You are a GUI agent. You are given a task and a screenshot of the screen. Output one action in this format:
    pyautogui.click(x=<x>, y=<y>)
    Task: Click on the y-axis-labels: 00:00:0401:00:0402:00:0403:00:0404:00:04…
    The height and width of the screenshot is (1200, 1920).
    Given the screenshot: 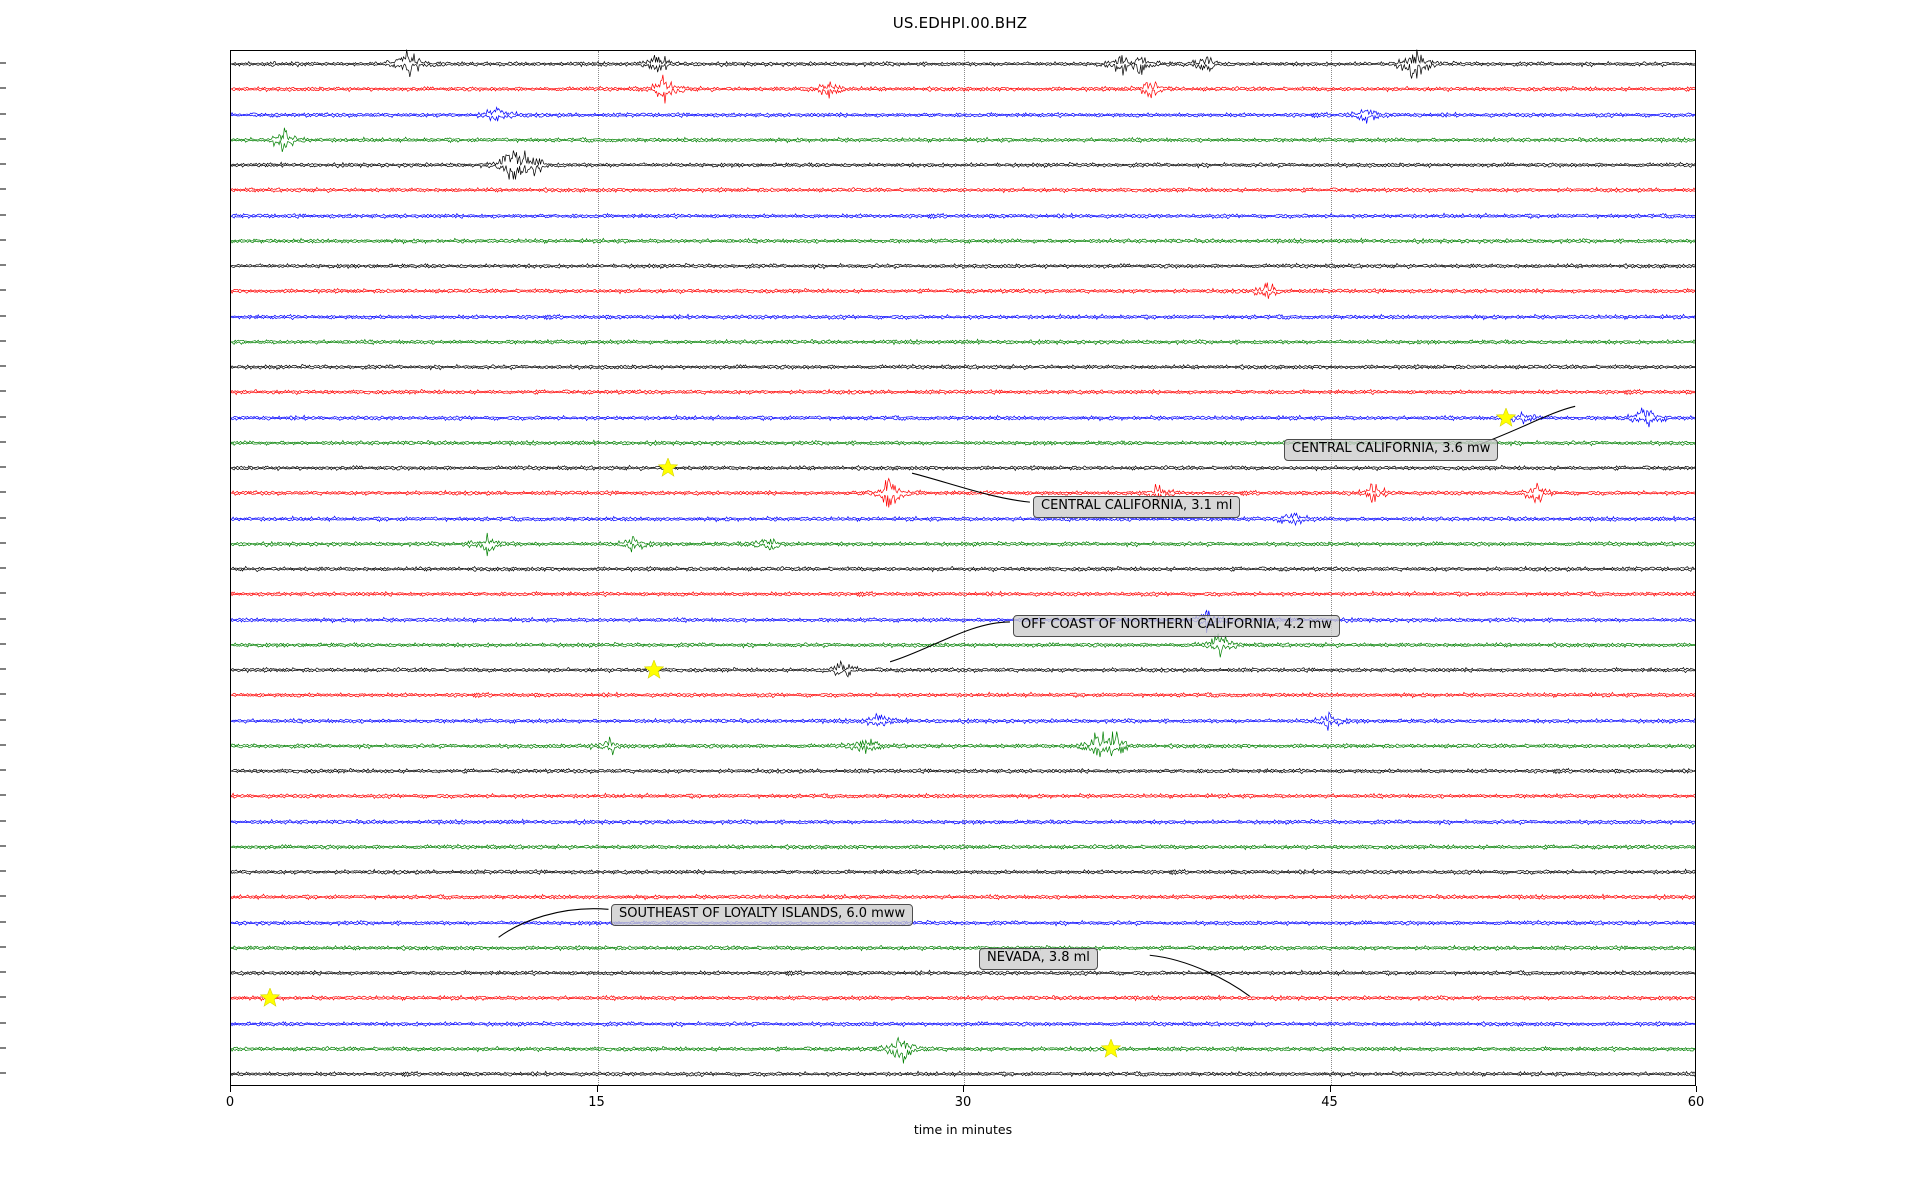 What is the action you would take?
    pyautogui.click(x=115, y=568)
    